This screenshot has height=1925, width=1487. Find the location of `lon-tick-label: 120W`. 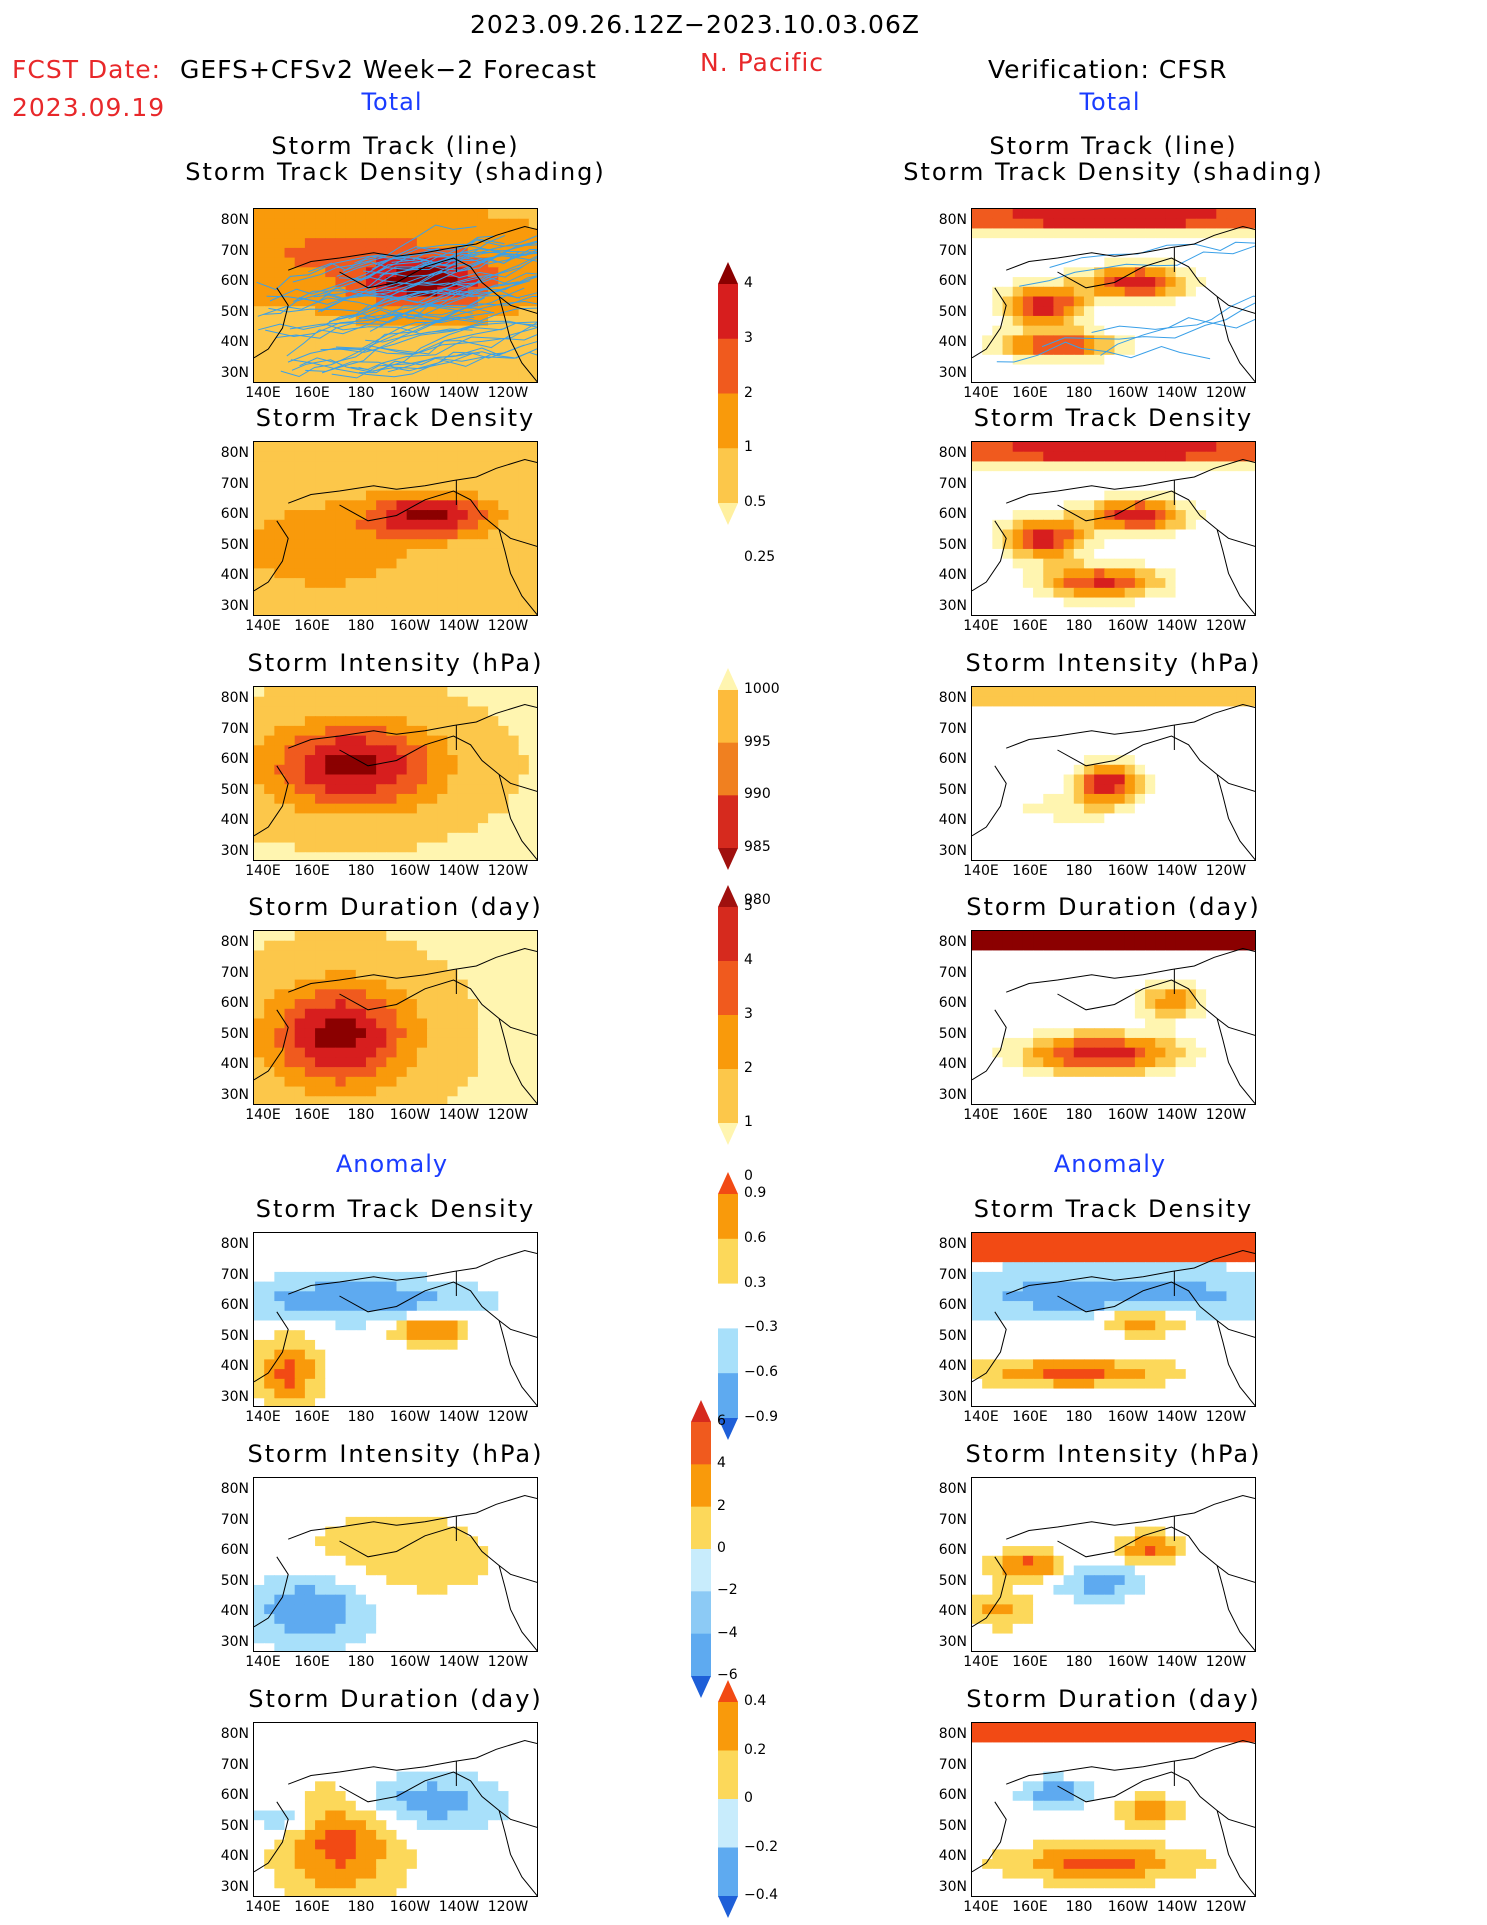

lon-tick-label: 120W is located at coordinates (508, 871).